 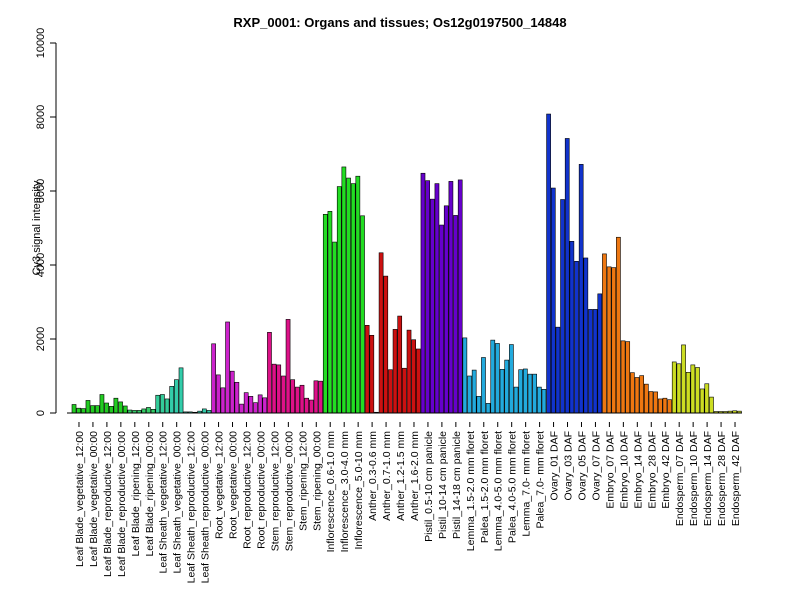 What do you see at coordinates (373, 476) in the screenshot?
I see `x-tick-label: Anther_0.3-0.6 mm` at bounding box center [373, 476].